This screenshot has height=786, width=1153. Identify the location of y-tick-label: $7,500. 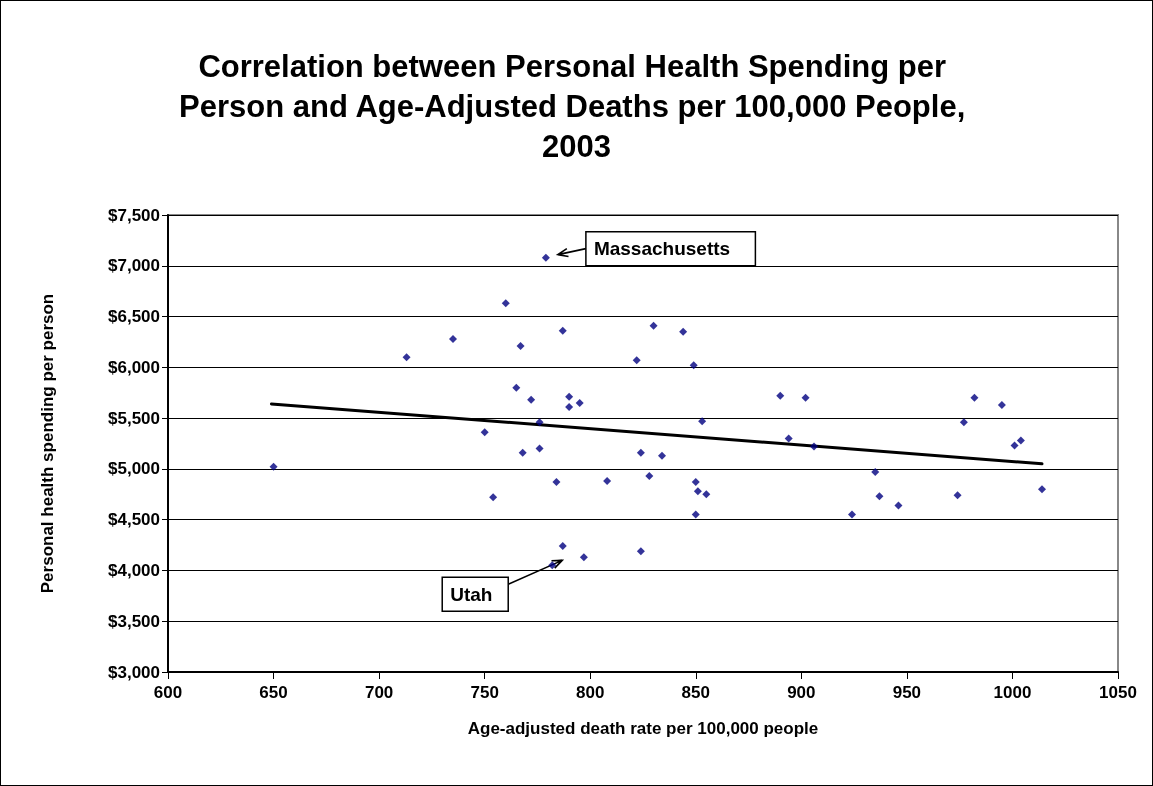
(134, 215).